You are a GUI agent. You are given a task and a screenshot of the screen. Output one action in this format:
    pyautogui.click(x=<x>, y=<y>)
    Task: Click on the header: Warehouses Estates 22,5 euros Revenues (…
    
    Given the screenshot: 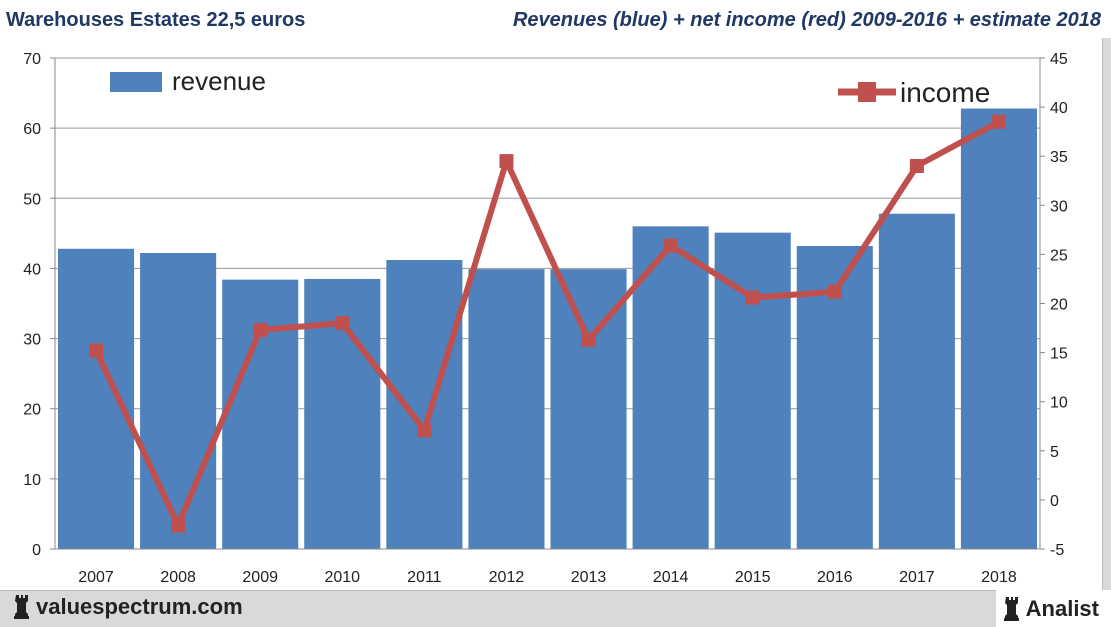 What is the action you would take?
    pyautogui.click(x=555, y=19)
    